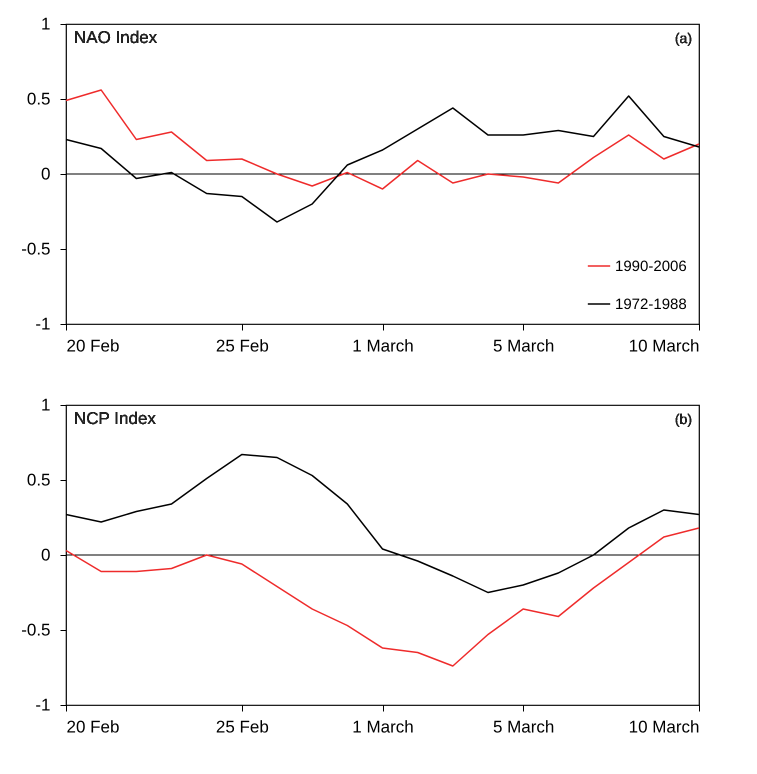  What do you see at coordinates (683, 38) in the screenshot?
I see `annotation: (a)` at bounding box center [683, 38].